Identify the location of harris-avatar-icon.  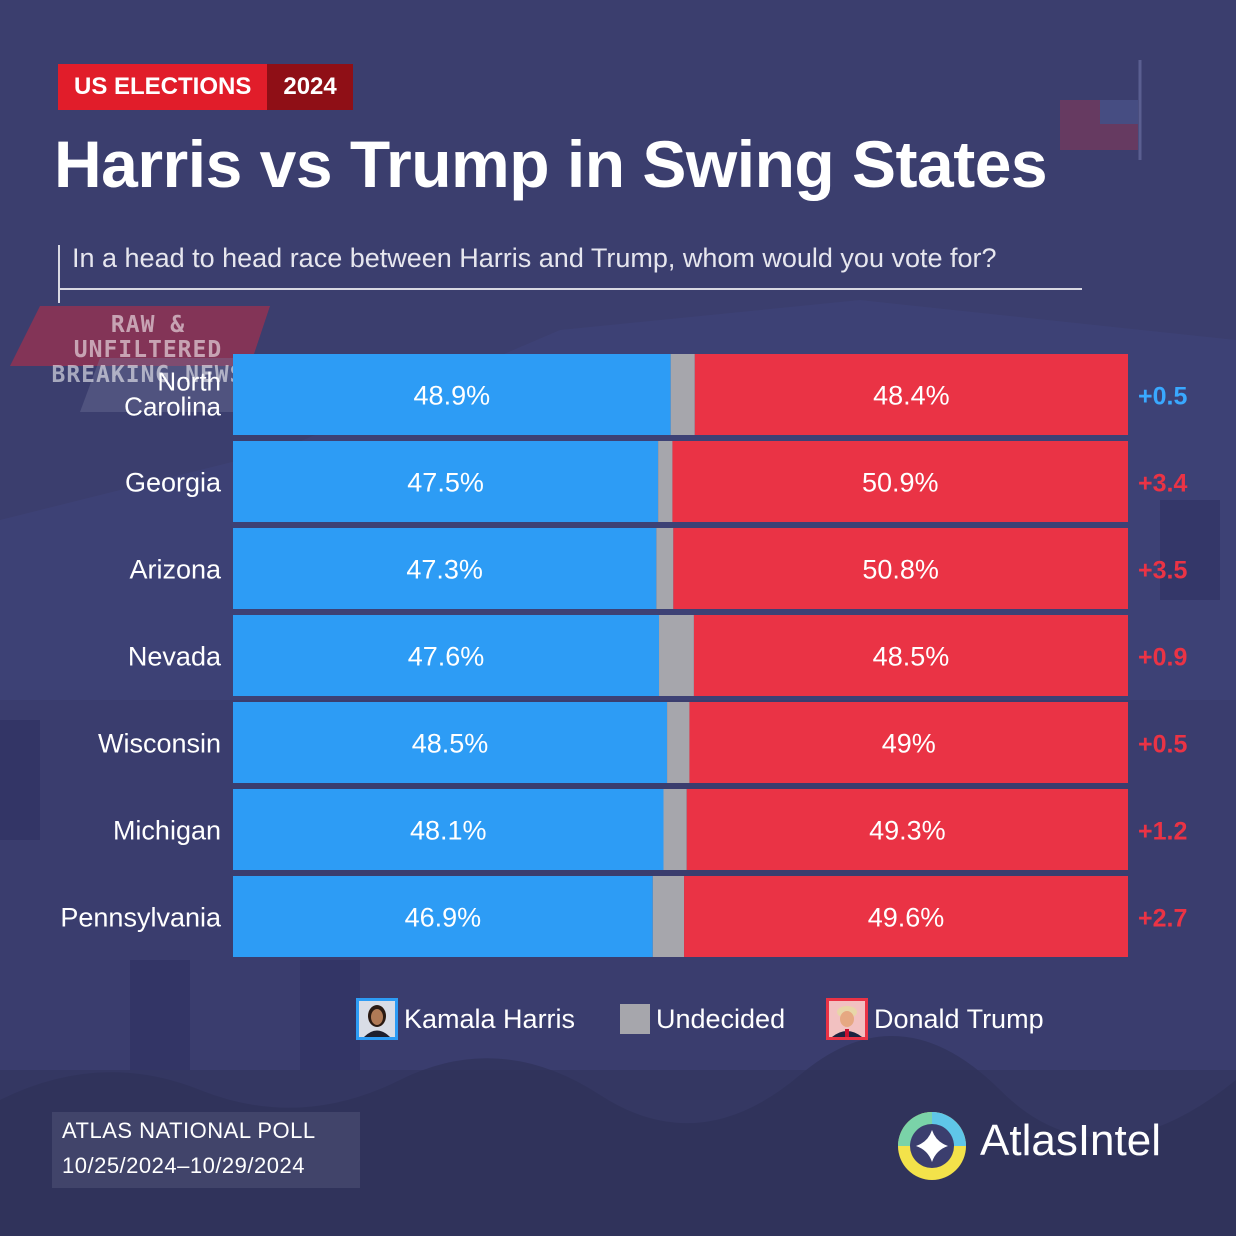
(377, 1019).